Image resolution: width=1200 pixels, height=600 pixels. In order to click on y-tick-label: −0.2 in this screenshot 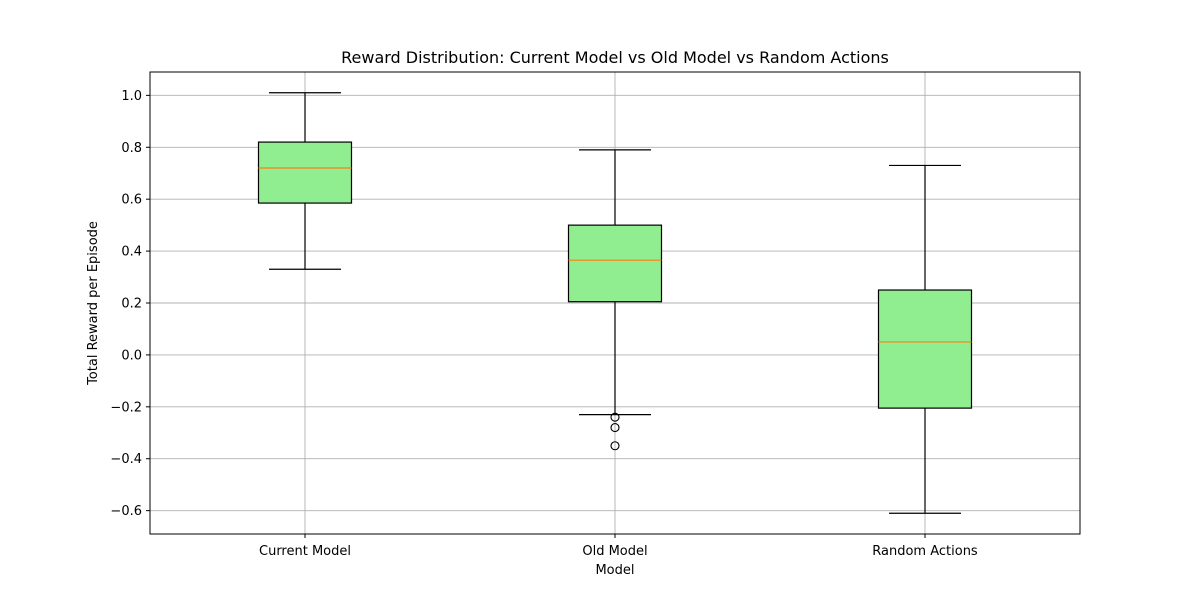, I will do `click(126, 407)`.